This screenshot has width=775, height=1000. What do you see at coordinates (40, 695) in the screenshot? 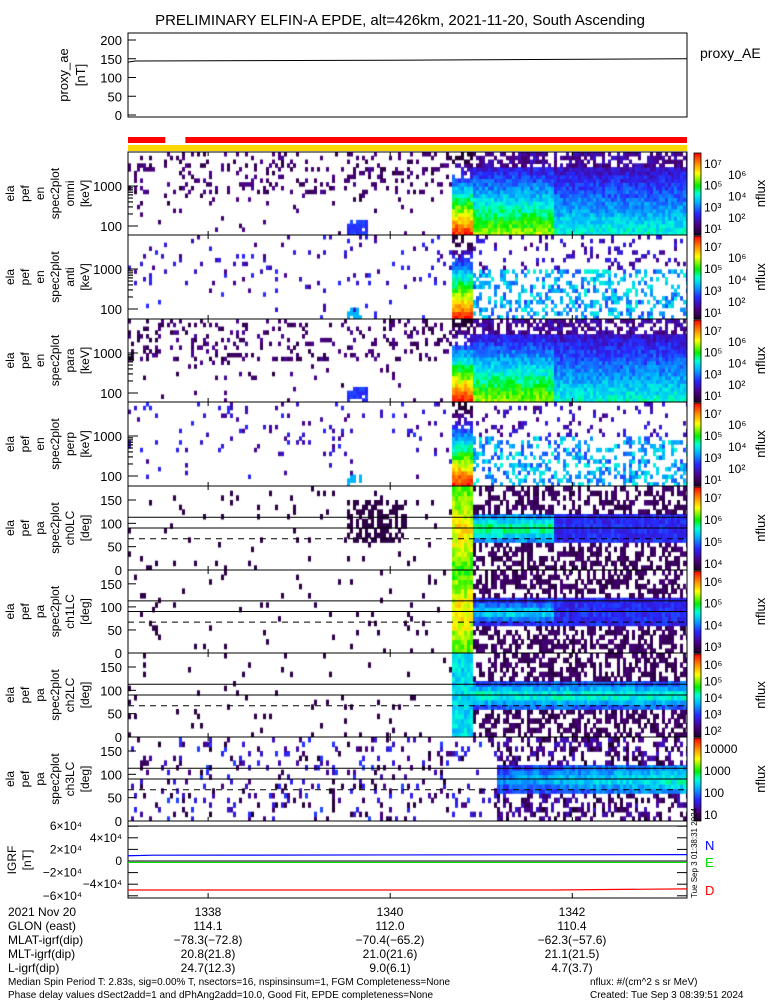
I see `panel-ylabel: pa` at bounding box center [40, 695].